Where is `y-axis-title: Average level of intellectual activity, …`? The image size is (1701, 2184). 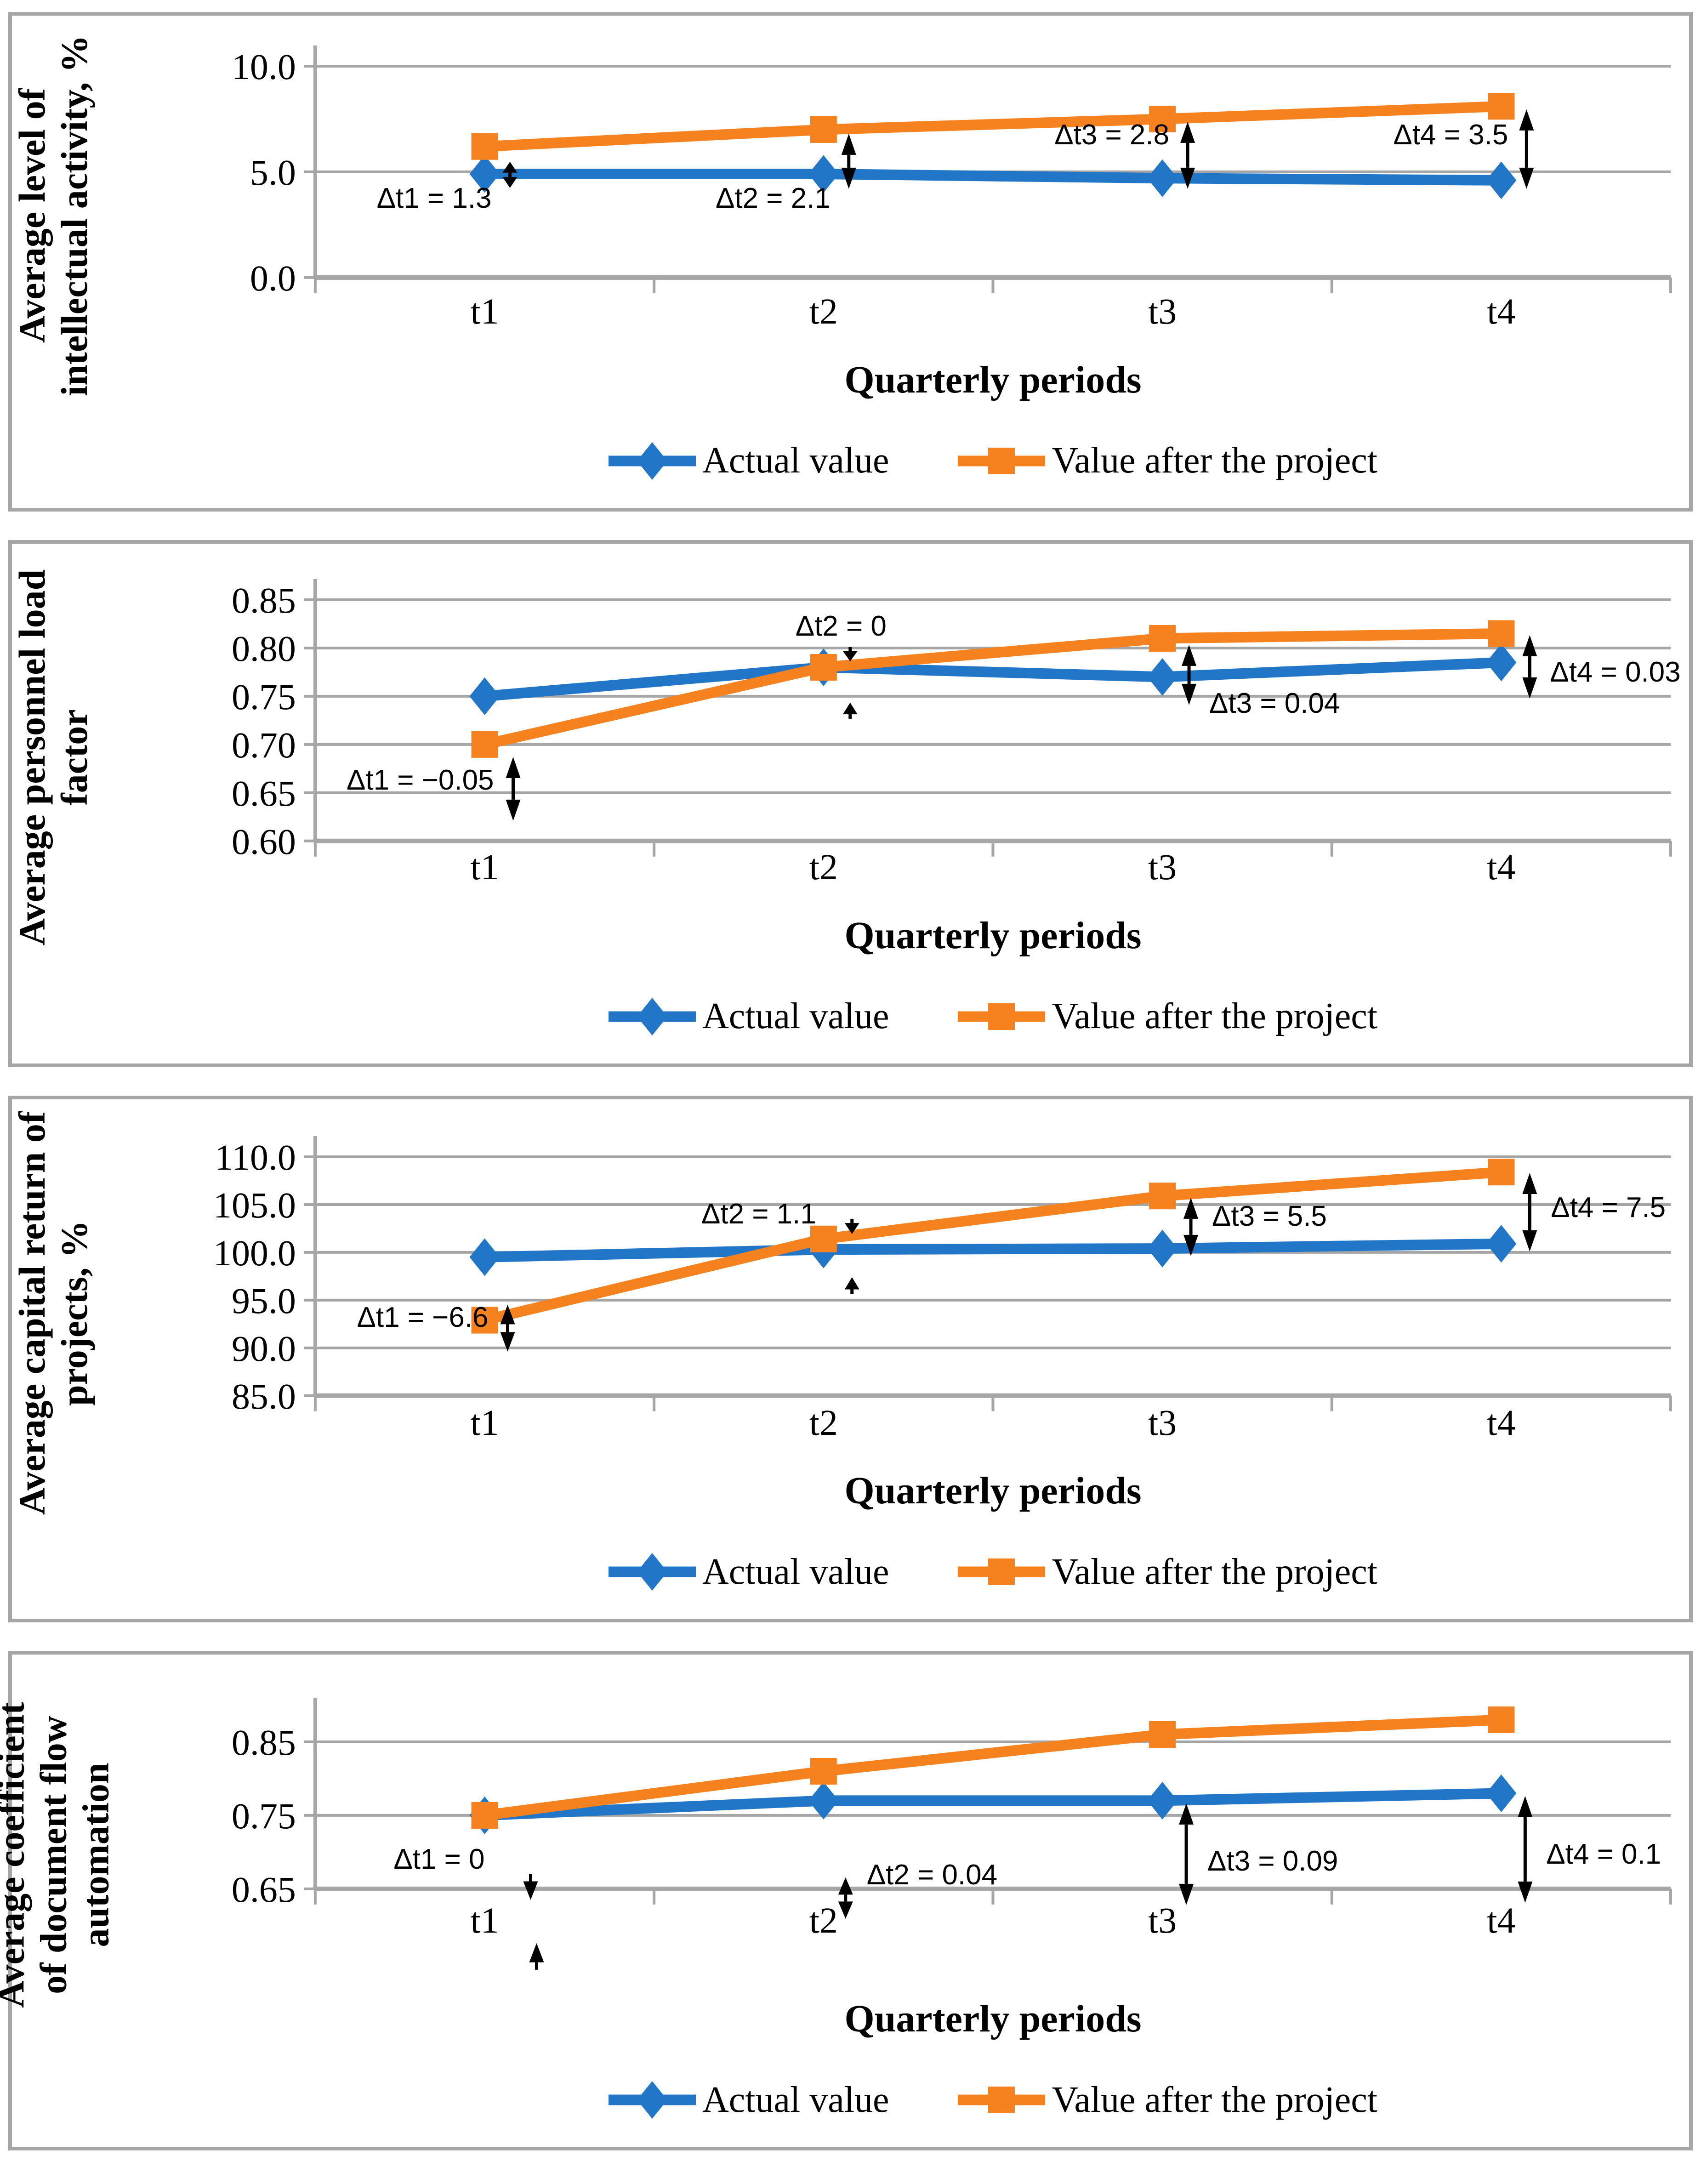
y-axis-title: Average level of intellectual activity, … is located at coordinates (53, 216).